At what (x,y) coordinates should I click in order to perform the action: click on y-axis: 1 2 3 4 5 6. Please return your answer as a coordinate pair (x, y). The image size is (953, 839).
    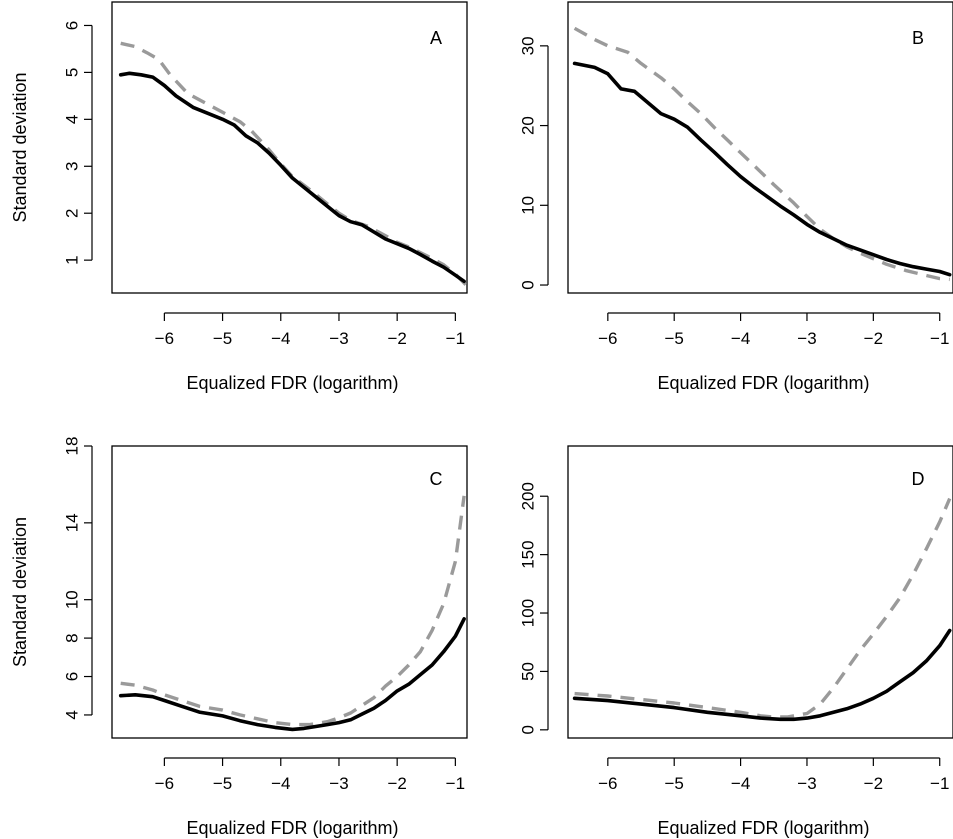
    Looking at the image, I should click on (78, 143).